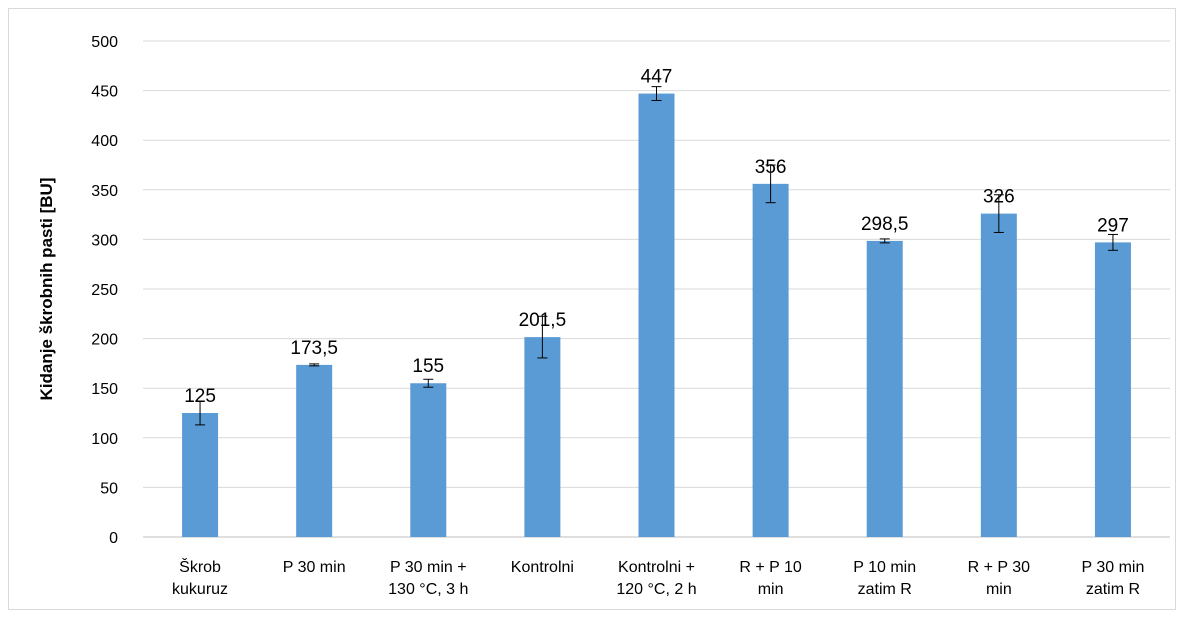  I want to click on y-axis-title: Kidanje škrobnih pasti [BU], so click(46, 289).